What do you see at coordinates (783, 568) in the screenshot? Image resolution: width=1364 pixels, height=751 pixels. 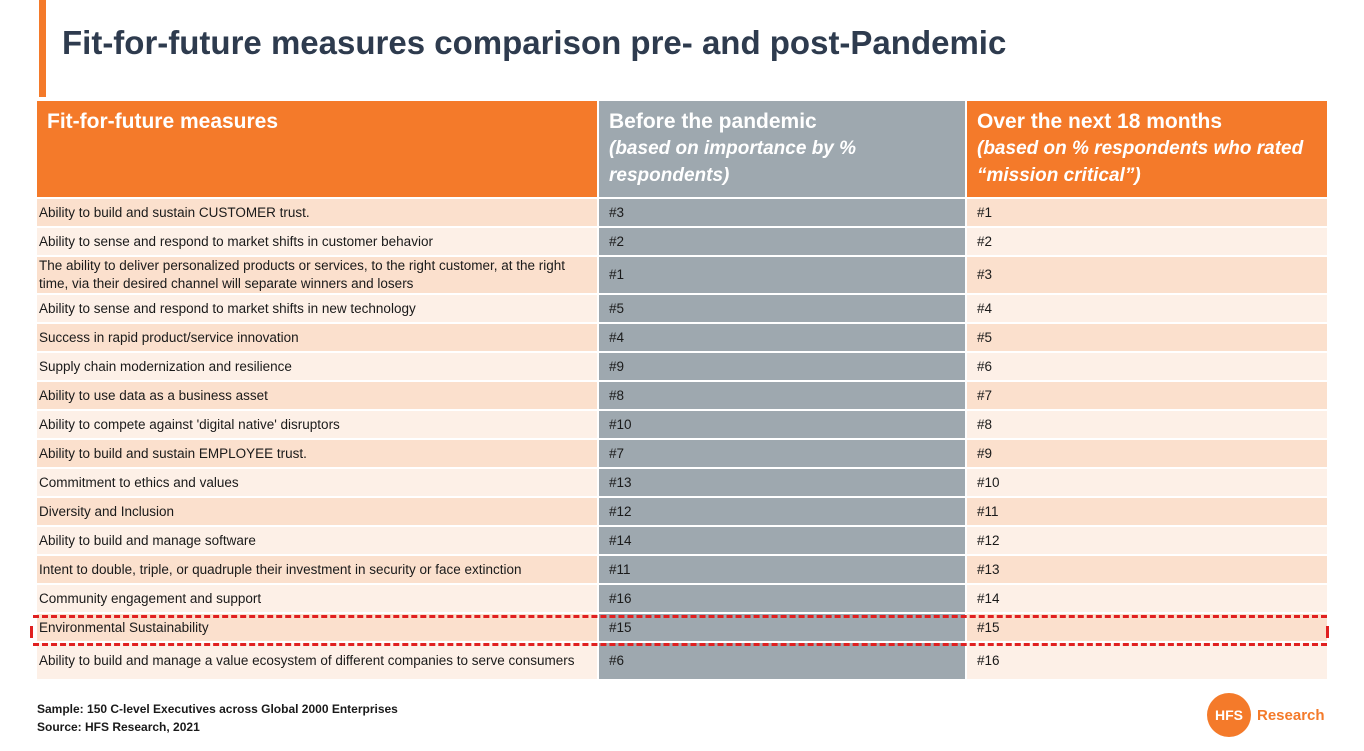 I see `before-rank-cell: #11` at bounding box center [783, 568].